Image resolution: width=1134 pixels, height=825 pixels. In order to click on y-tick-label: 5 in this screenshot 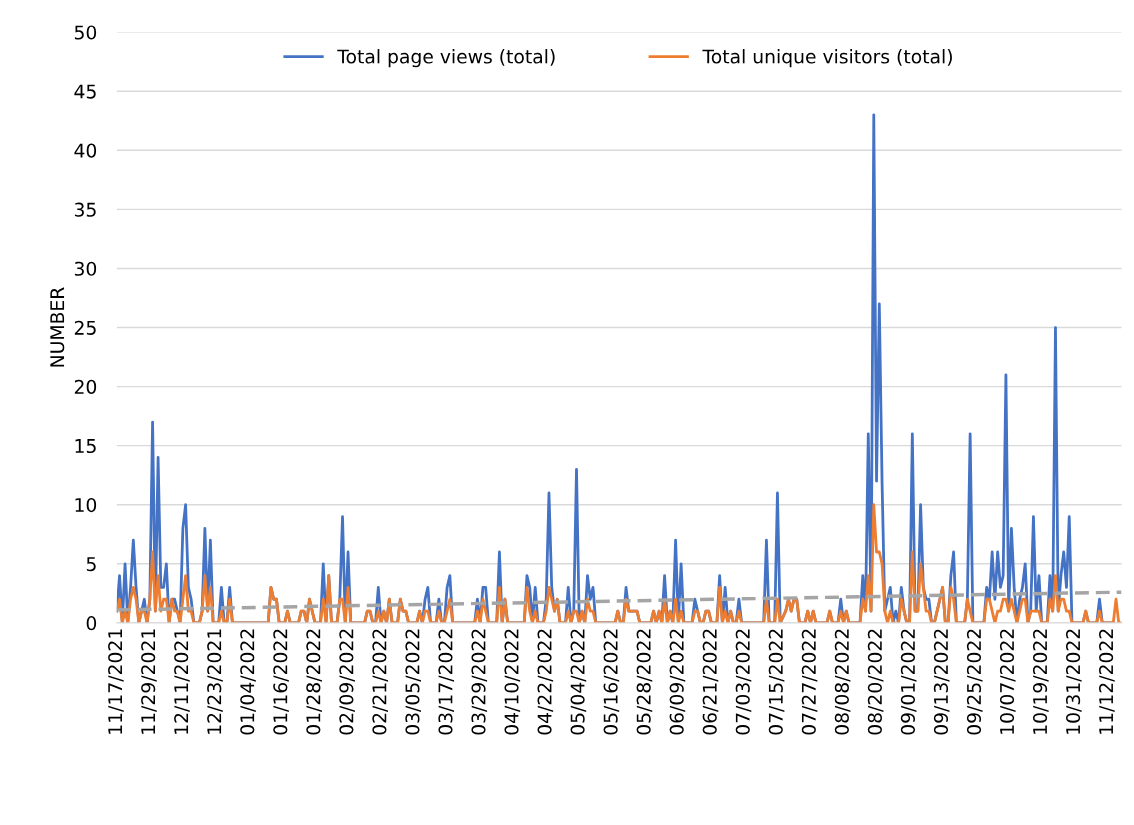, I will do `click(91, 564)`.